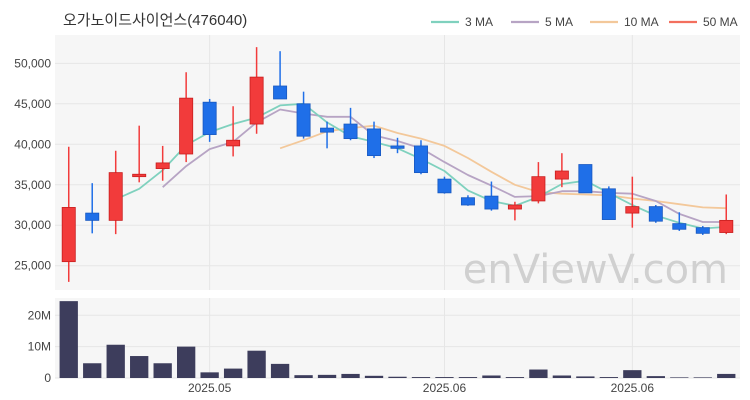 The height and width of the screenshot is (400, 750). Describe the element at coordinates (32, 266) in the screenshot. I see `price-tick-label: 25,000` at that location.